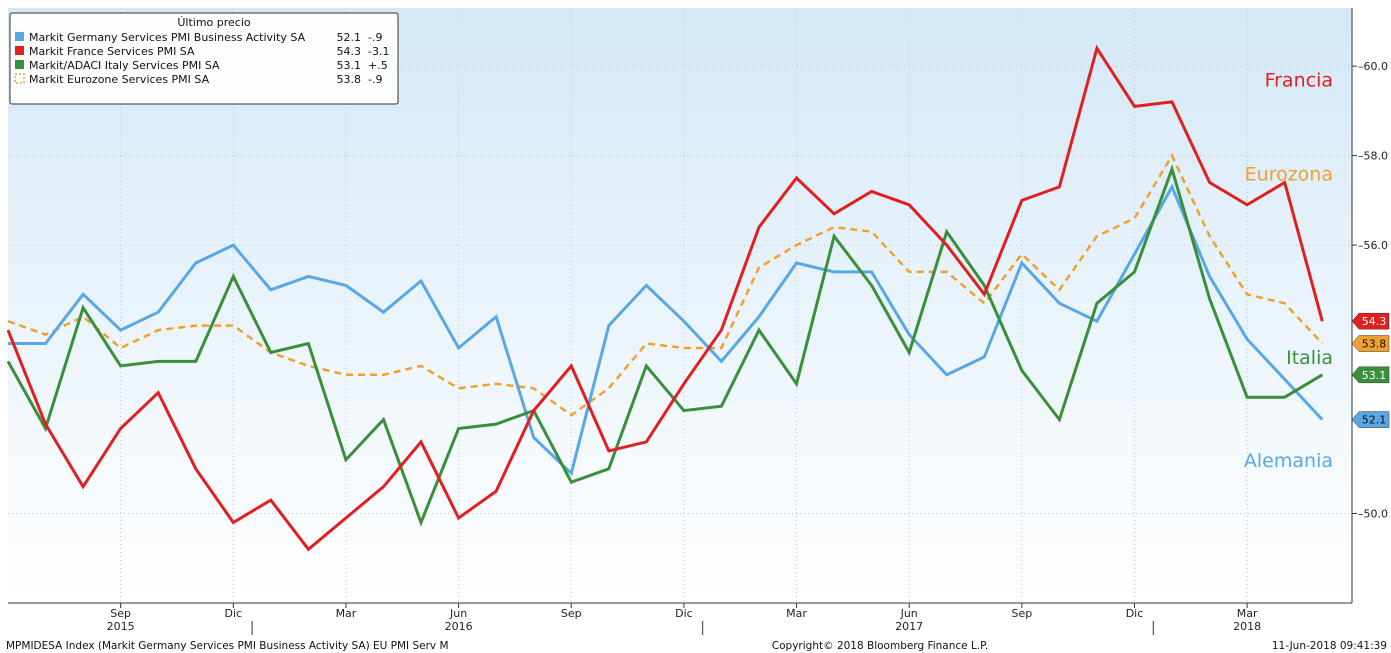  I want to click on y-tick-label: –50.0, so click(1373, 514).